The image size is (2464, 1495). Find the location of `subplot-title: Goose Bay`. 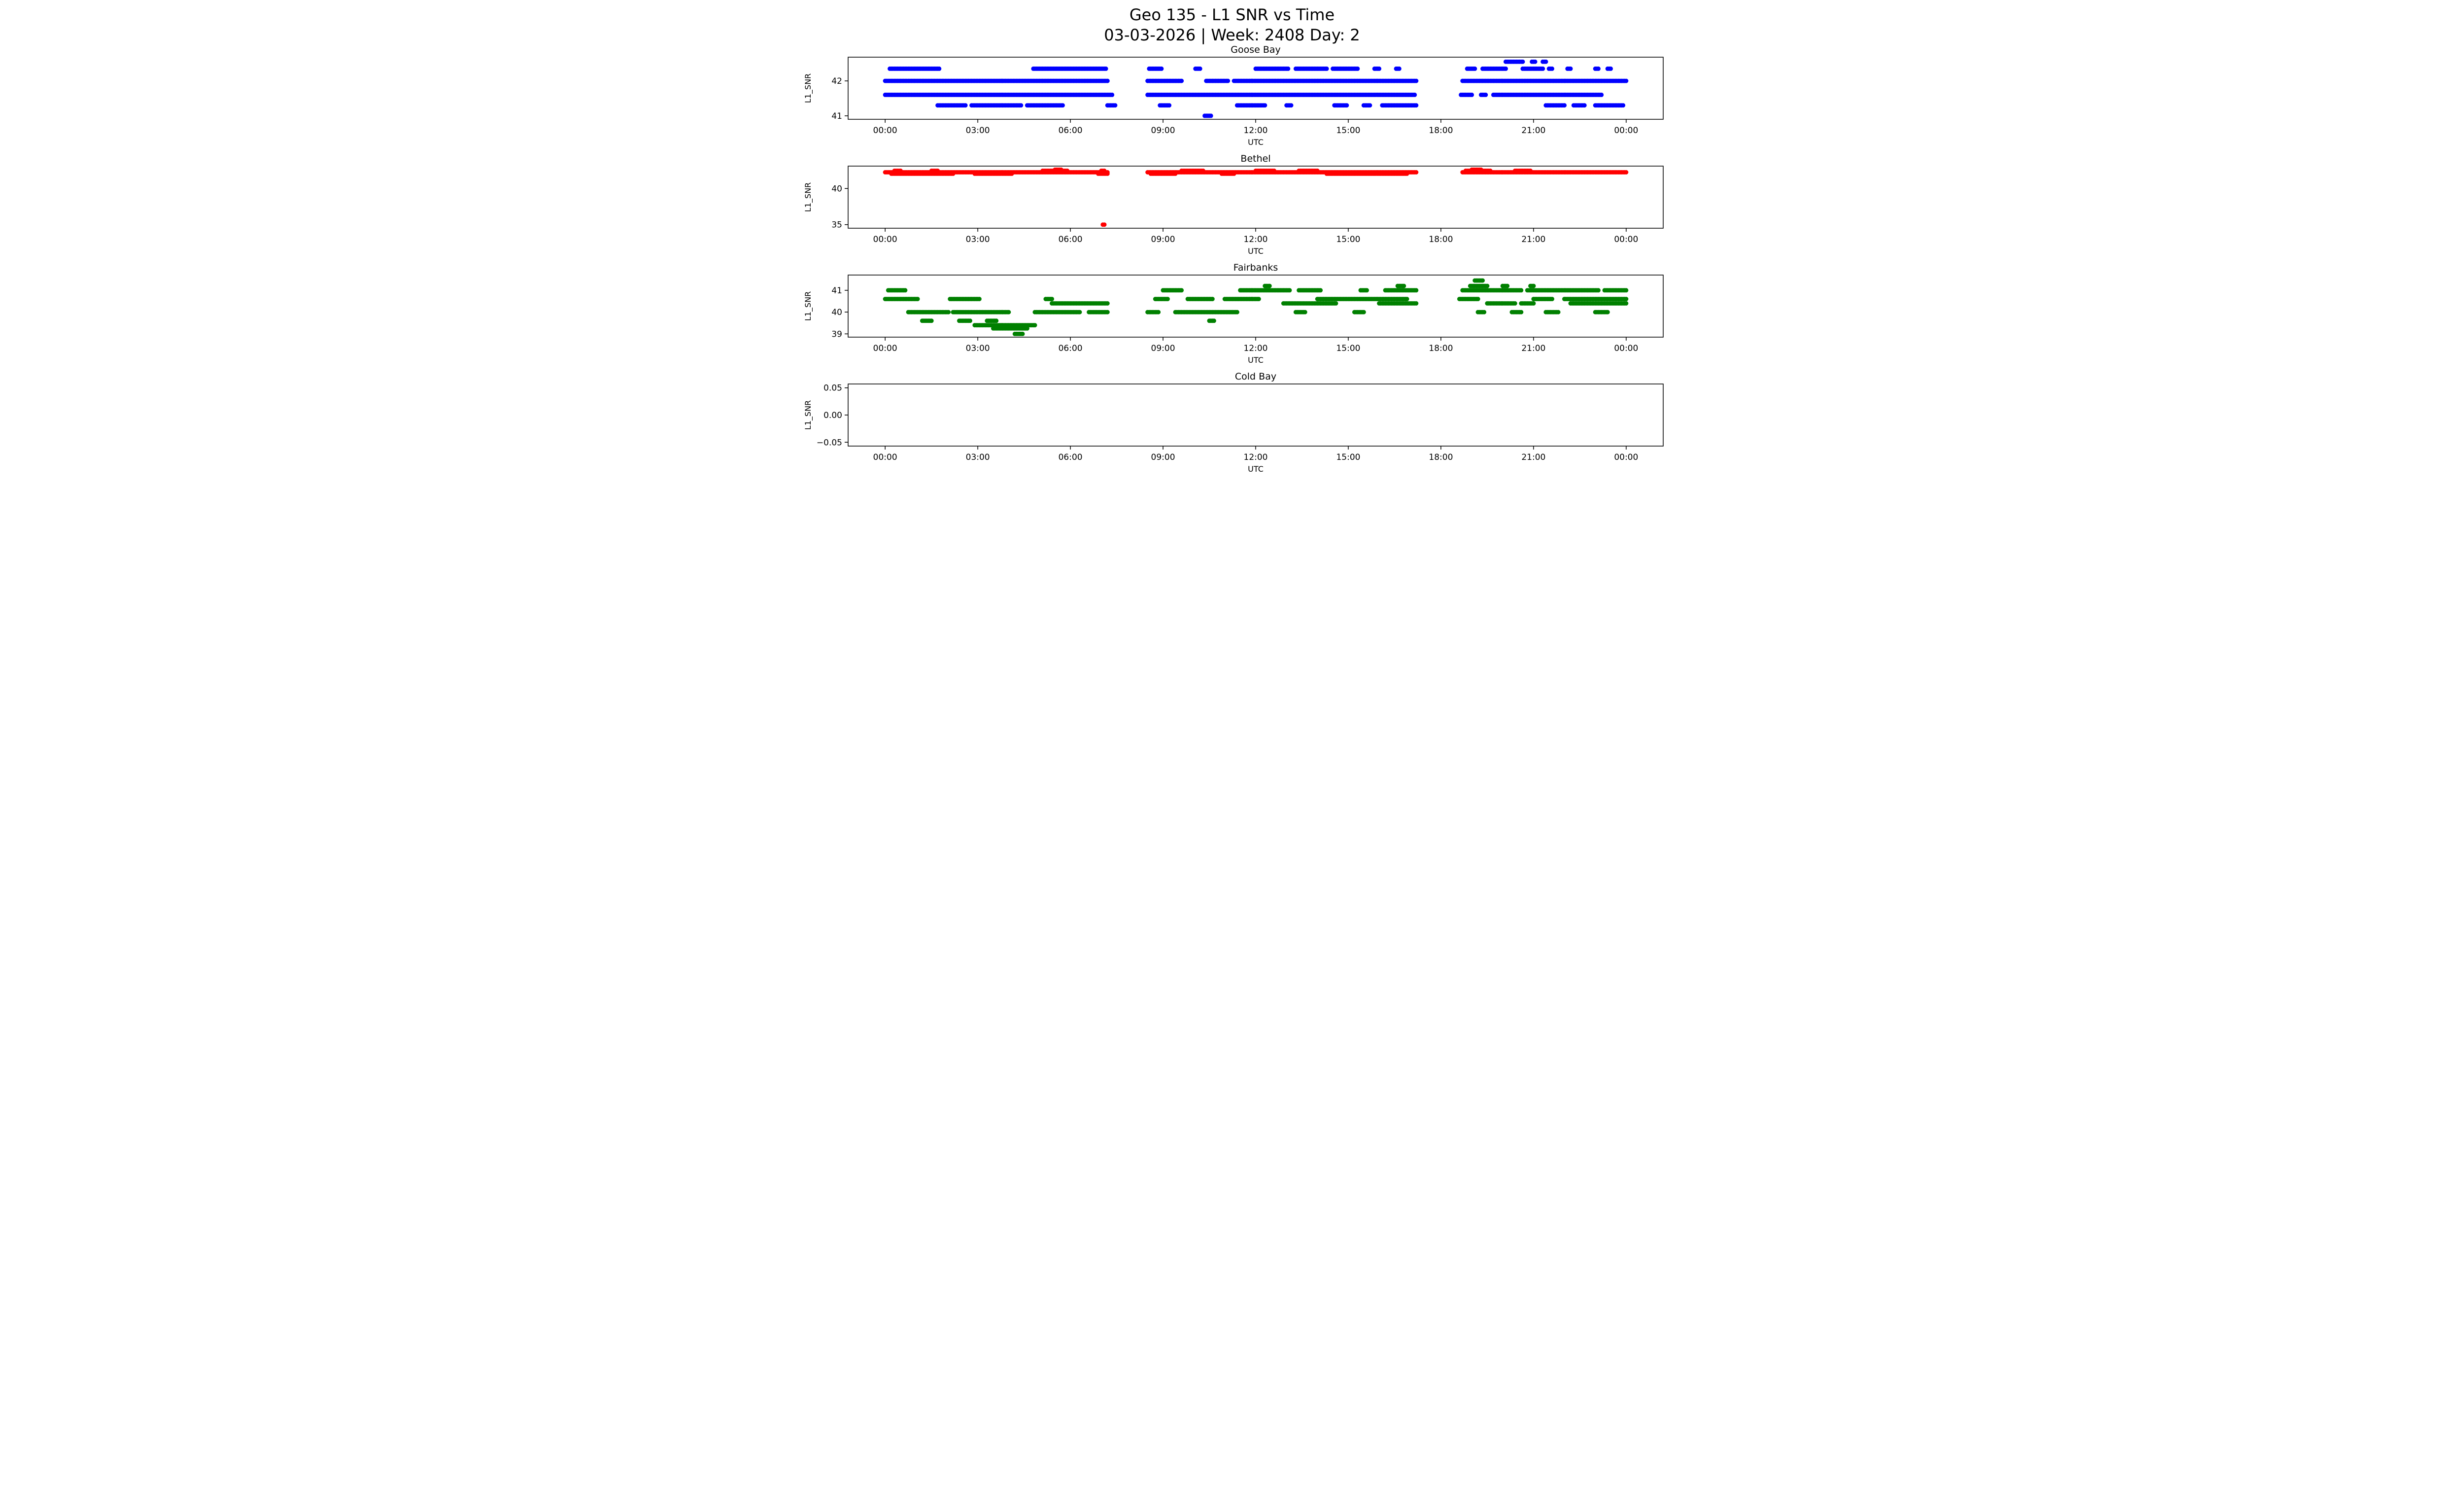

subplot-title: Goose Bay is located at coordinates (1256, 50).